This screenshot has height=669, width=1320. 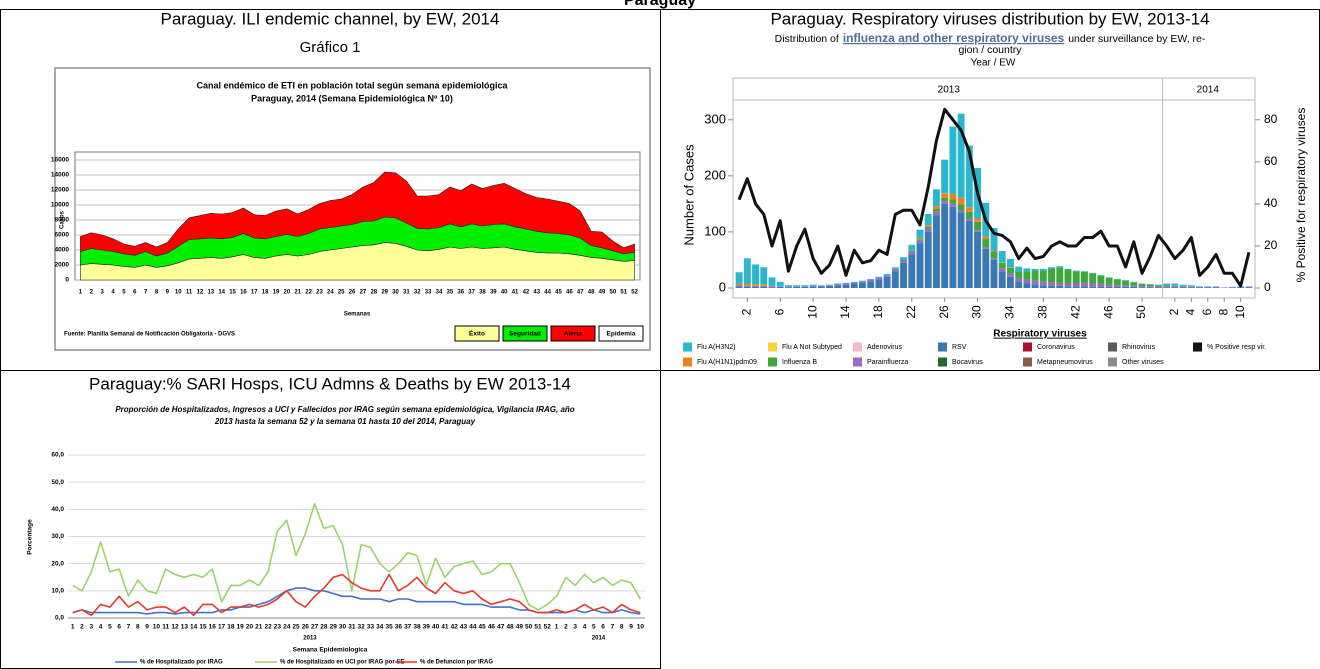 I want to click on x-tick-label: 21, so click(x=259, y=627).